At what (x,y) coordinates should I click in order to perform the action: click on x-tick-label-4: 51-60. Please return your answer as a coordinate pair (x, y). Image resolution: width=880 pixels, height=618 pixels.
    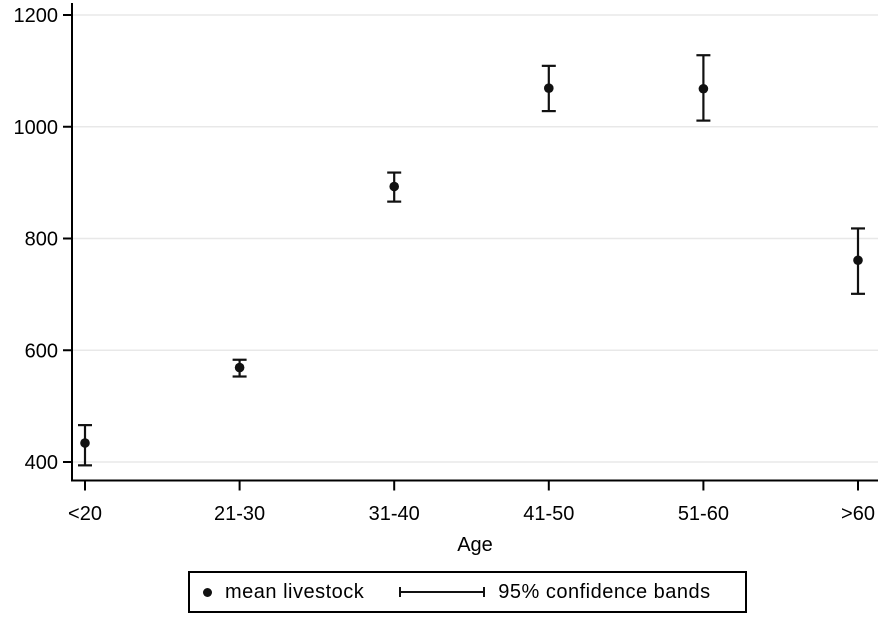
    Looking at the image, I should click on (703, 514).